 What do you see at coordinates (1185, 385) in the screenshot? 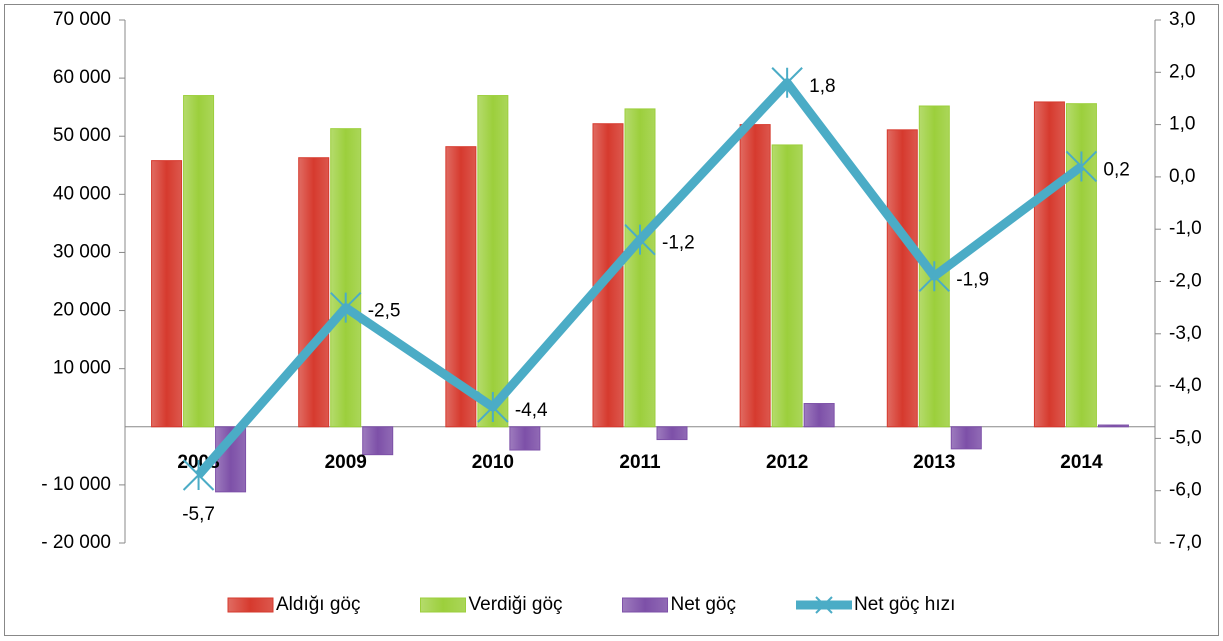
I see `y2-tick-label: -4,0` at bounding box center [1185, 385].